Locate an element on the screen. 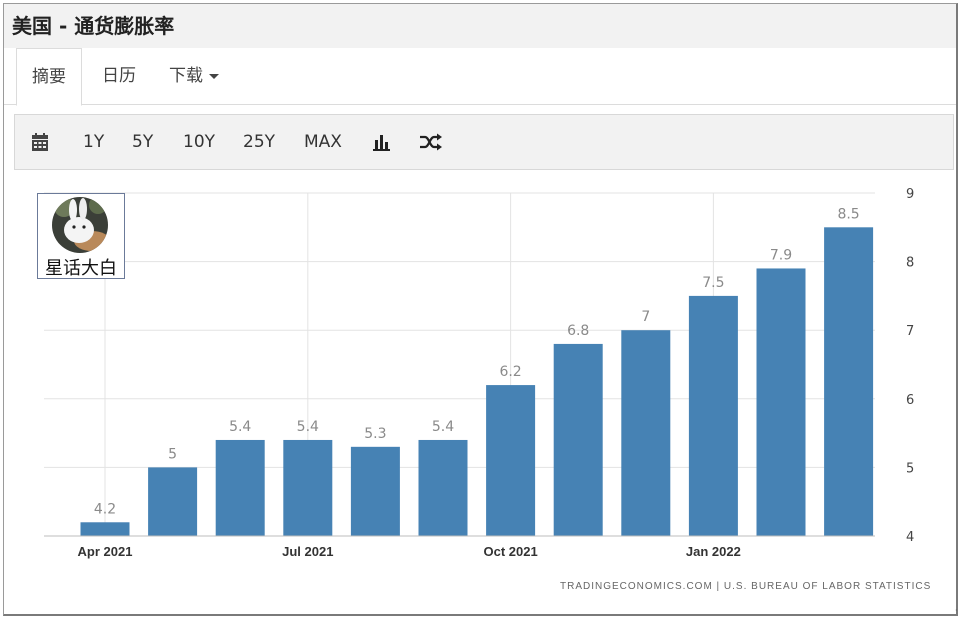  range-25y-button: 25Y is located at coordinates (259, 142).